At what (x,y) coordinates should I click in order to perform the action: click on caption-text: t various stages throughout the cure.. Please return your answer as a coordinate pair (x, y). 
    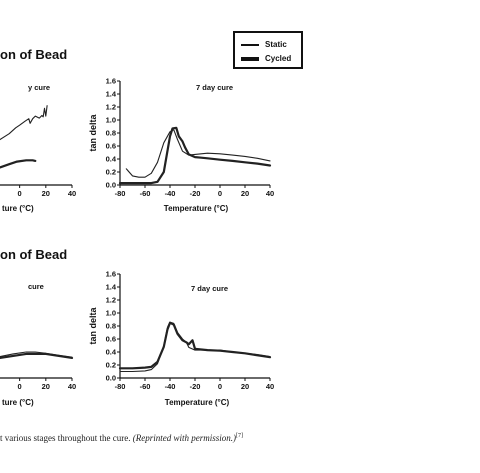
    Looking at the image, I should click on (66, 438).